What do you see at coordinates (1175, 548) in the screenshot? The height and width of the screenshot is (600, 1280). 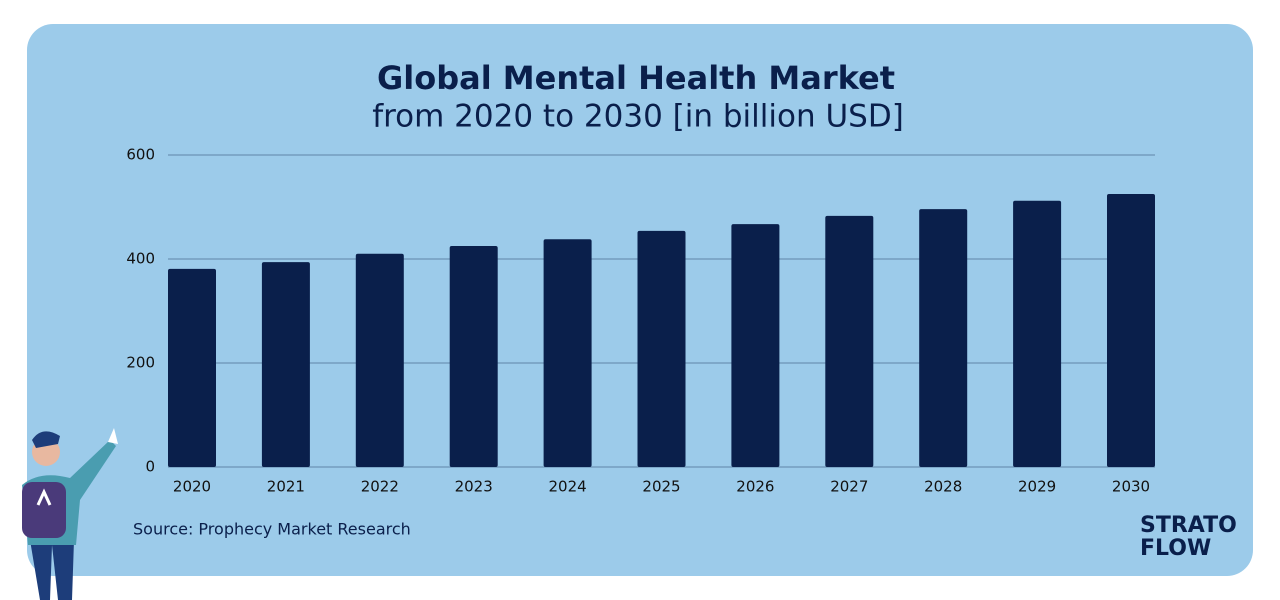 I see `brand: FLOW` at bounding box center [1175, 548].